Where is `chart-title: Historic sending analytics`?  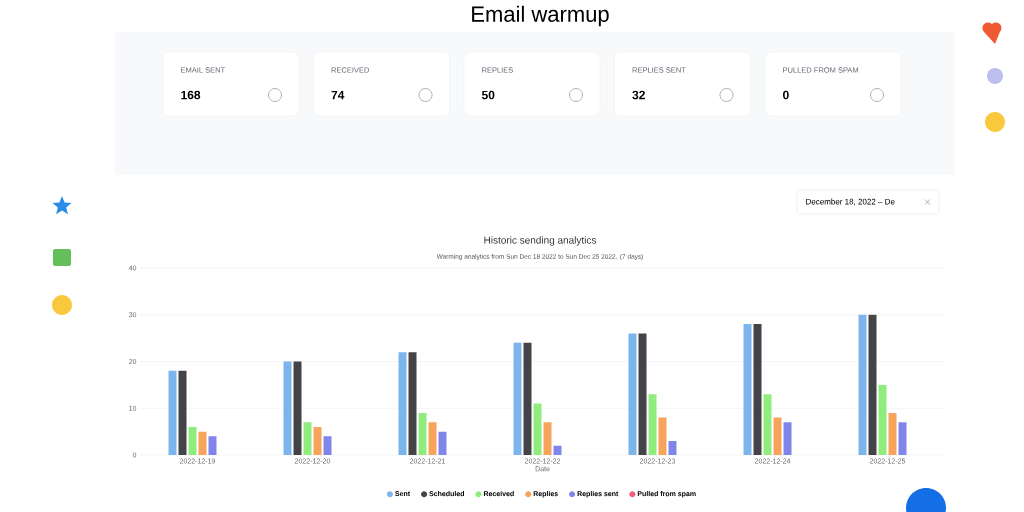
chart-title: Historic sending analytics is located at coordinates (540, 241).